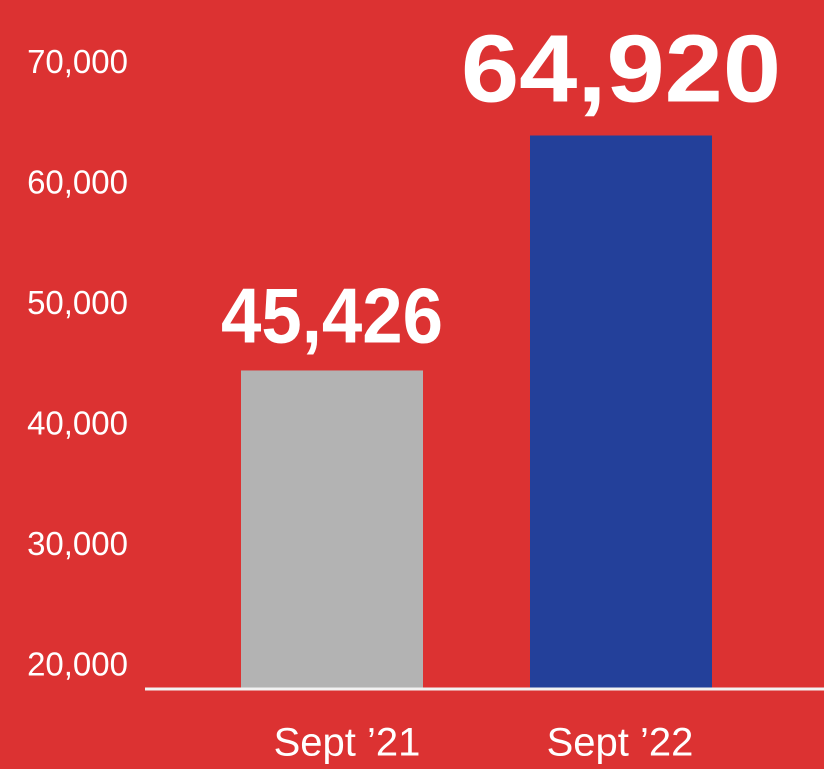 The image size is (824, 769). What do you see at coordinates (77, 182) in the screenshot?
I see `y-tick-label: 60,000` at bounding box center [77, 182].